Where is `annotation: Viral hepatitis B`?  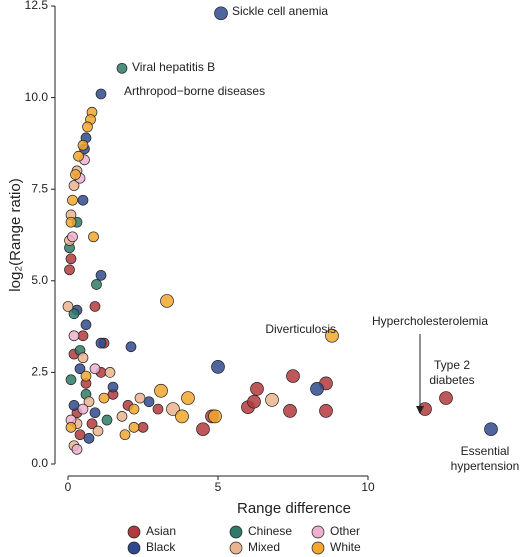 annotation: Viral hepatitis B is located at coordinates (173, 67).